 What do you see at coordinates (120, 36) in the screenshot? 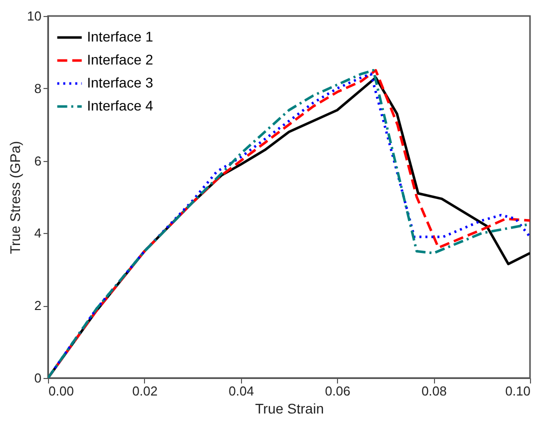
I see `legend-label: Interface 1` at bounding box center [120, 36].